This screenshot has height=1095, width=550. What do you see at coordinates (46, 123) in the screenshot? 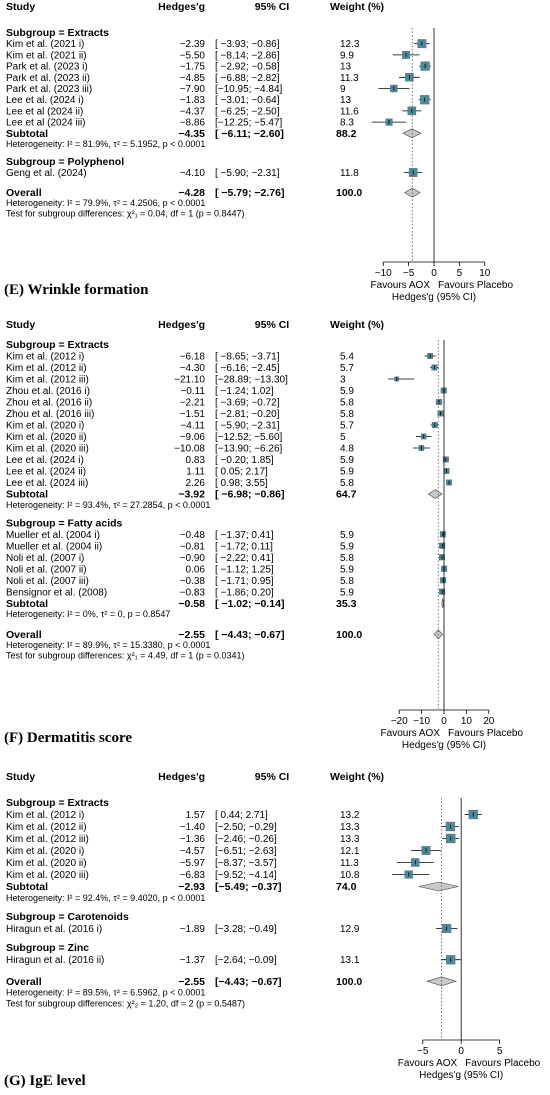
I see `study-name: Lee et al (2024 iii)` at bounding box center [46, 123].